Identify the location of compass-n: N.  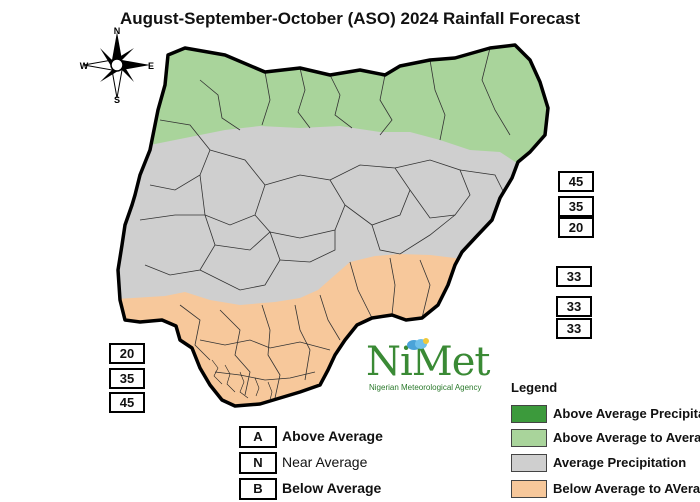
(117, 31).